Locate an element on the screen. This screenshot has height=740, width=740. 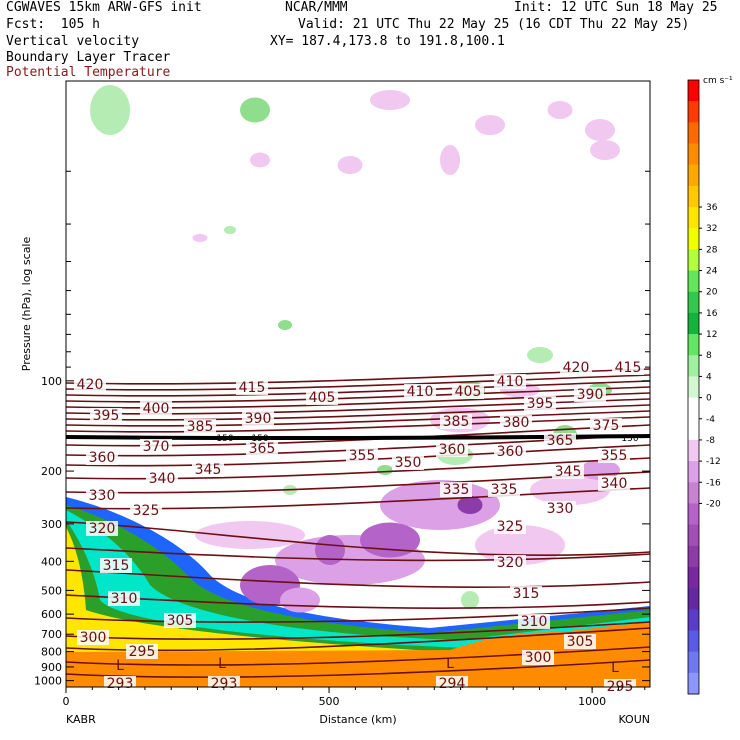
colorbar-label: 20 is located at coordinates (712, 293).